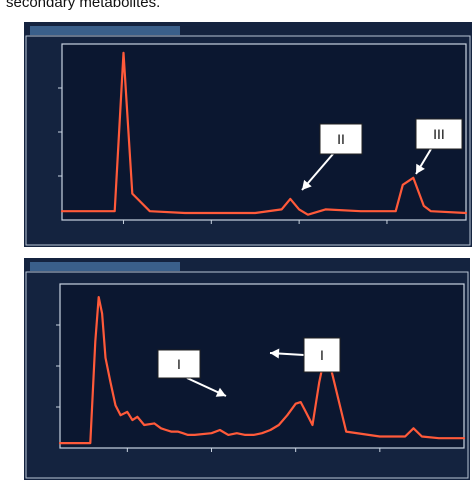 The image size is (474, 491). I want to click on bottom-peak-label-1: I, so click(322, 355).